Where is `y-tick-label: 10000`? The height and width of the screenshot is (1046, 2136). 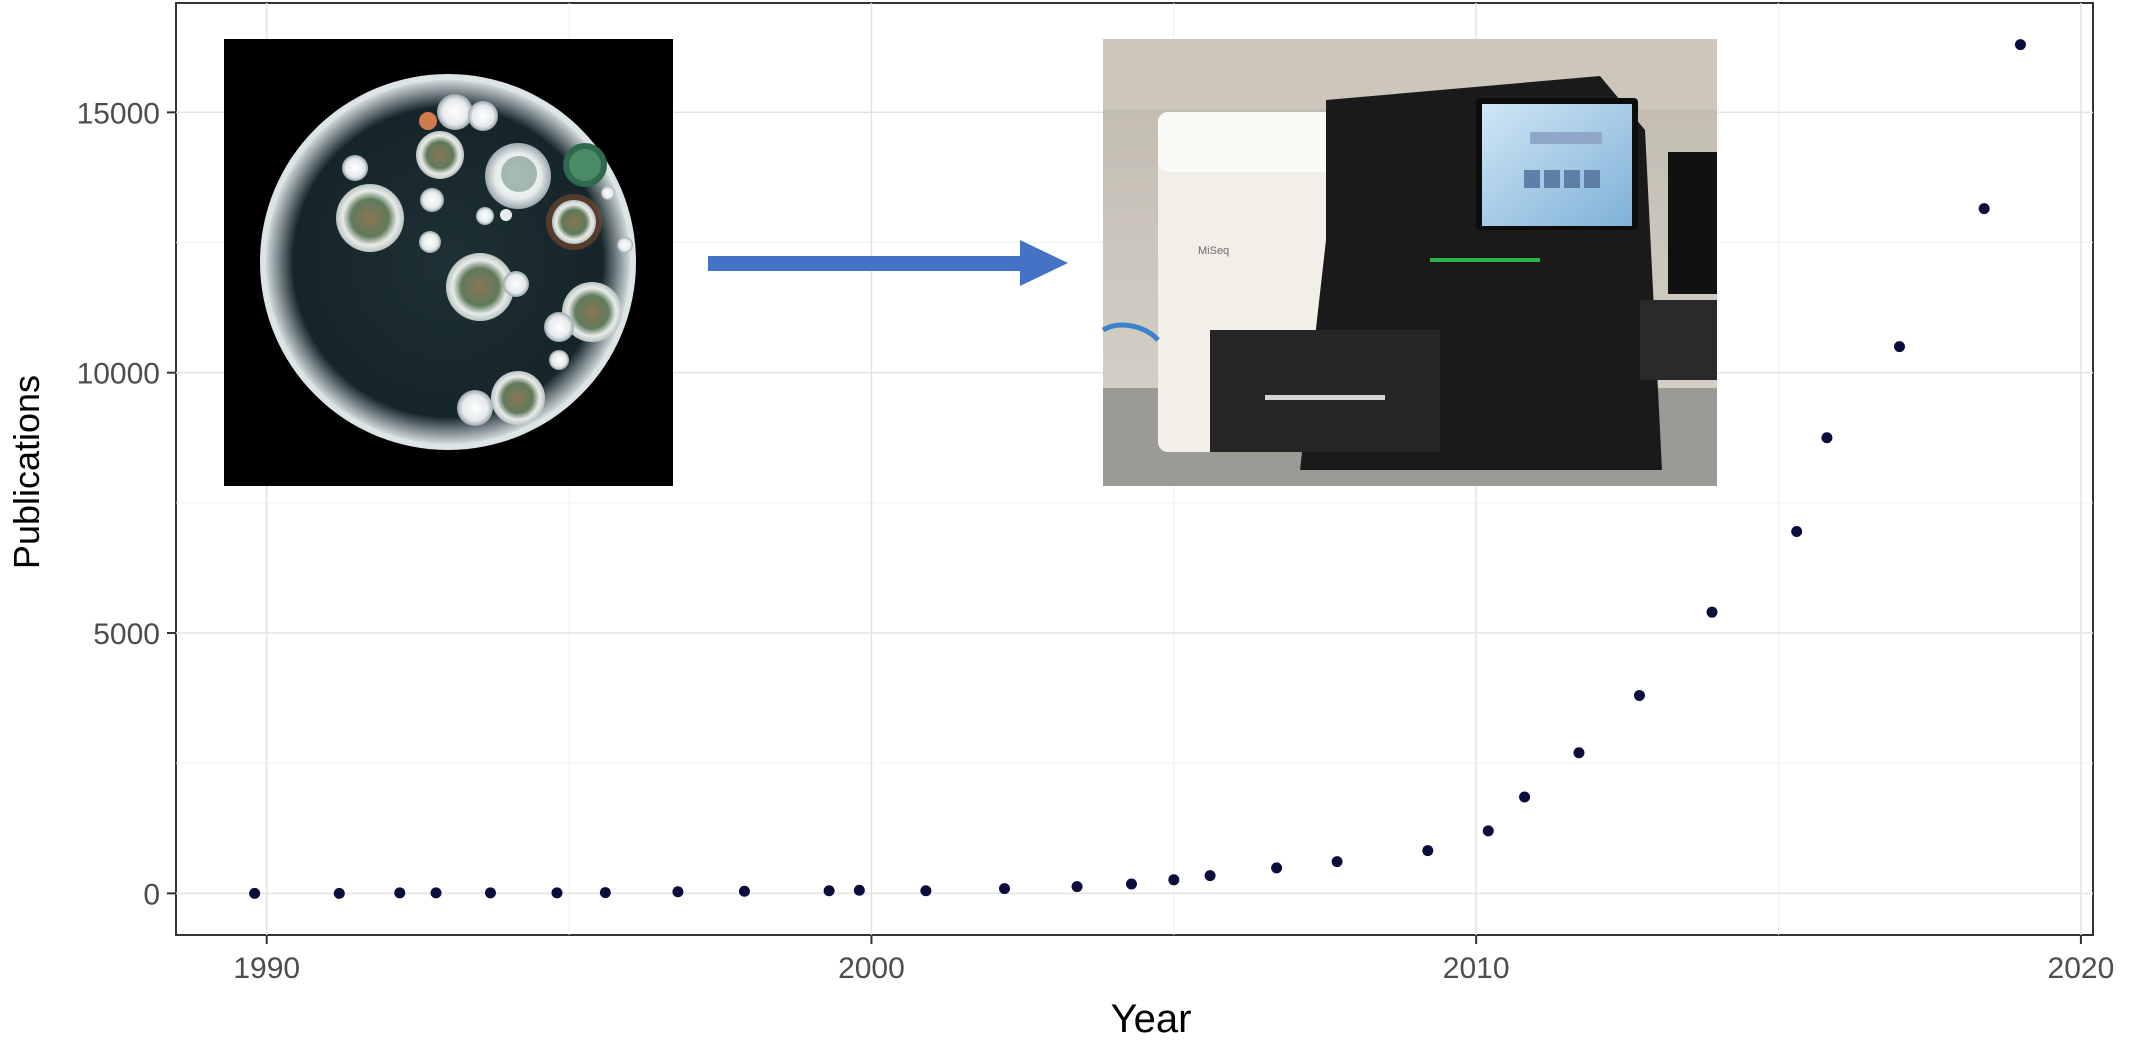
y-tick-label: 10000 is located at coordinates (118, 374).